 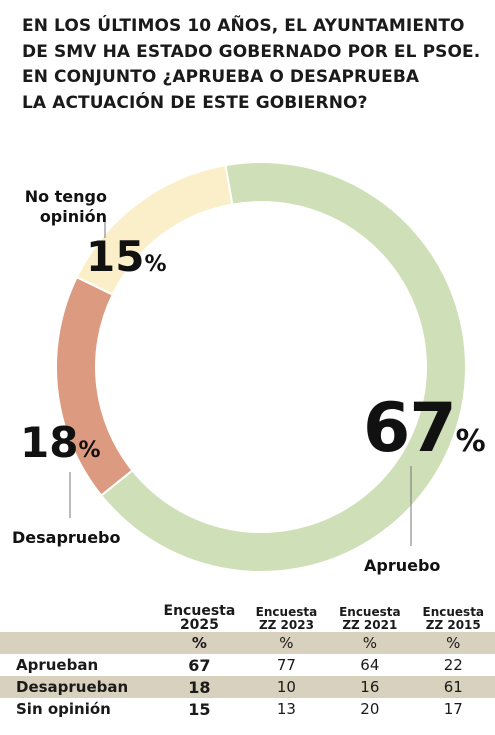 What do you see at coordinates (199, 709) in the screenshot?
I see `cell: 15` at bounding box center [199, 709].